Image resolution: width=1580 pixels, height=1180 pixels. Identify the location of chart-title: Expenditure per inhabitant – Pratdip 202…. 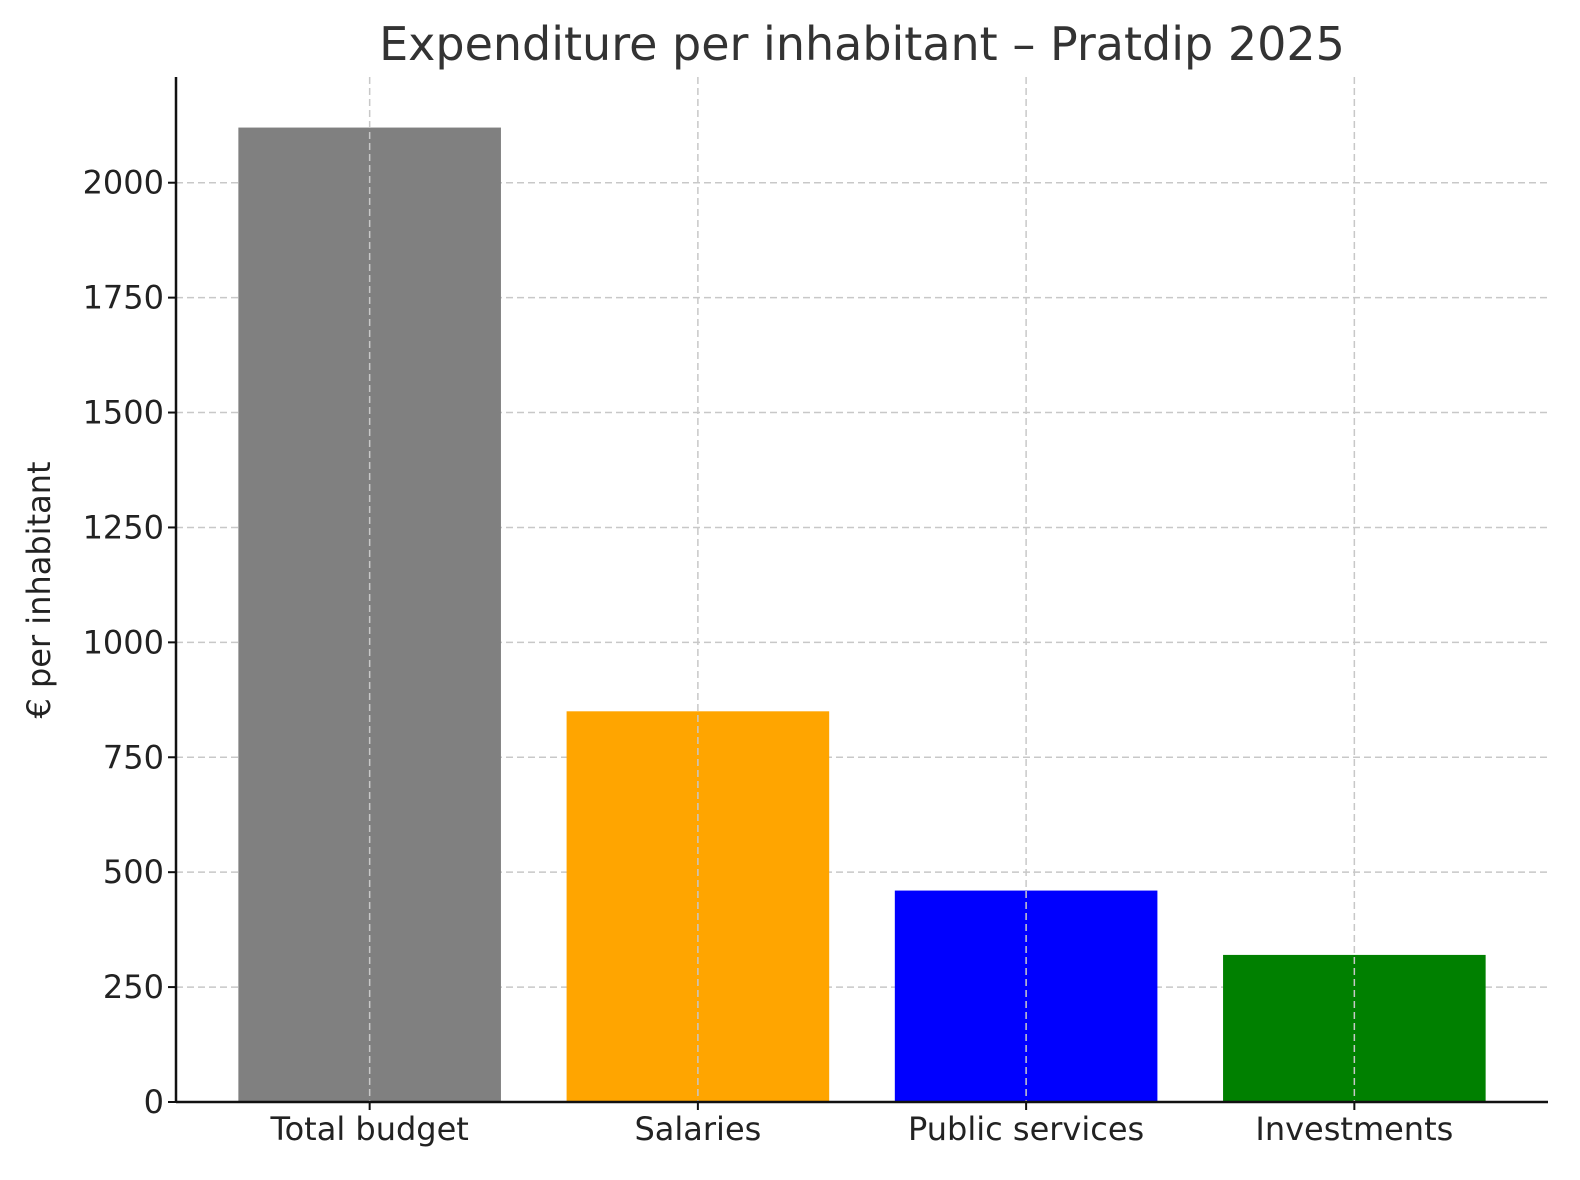
(862, 44).